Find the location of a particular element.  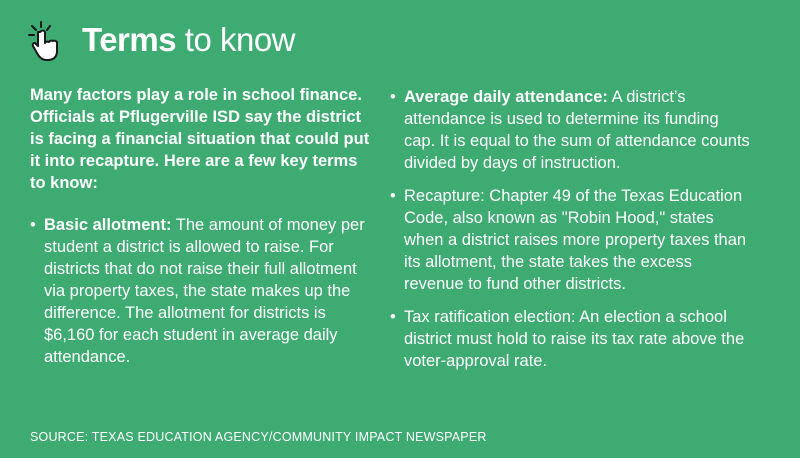

title: Terms to know is located at coordinates (189, 40).